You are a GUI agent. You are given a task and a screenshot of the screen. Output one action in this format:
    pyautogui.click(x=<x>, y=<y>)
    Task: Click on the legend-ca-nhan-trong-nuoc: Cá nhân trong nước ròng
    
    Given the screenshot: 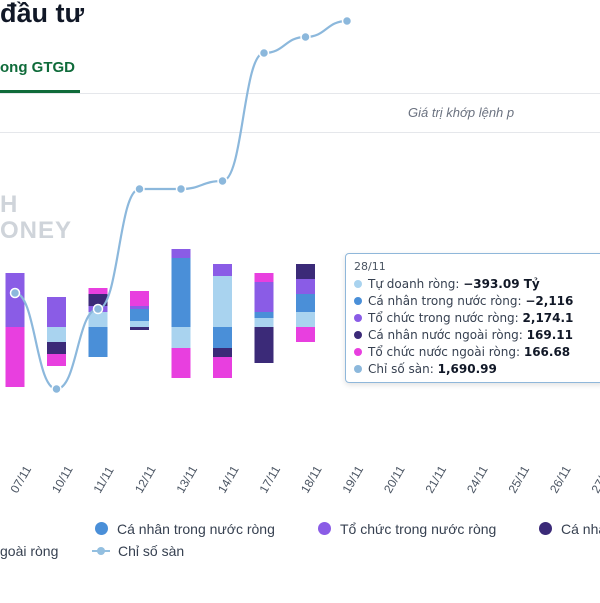 What is the action you would take?
    pyautogui.click(x=185, y=529)
    